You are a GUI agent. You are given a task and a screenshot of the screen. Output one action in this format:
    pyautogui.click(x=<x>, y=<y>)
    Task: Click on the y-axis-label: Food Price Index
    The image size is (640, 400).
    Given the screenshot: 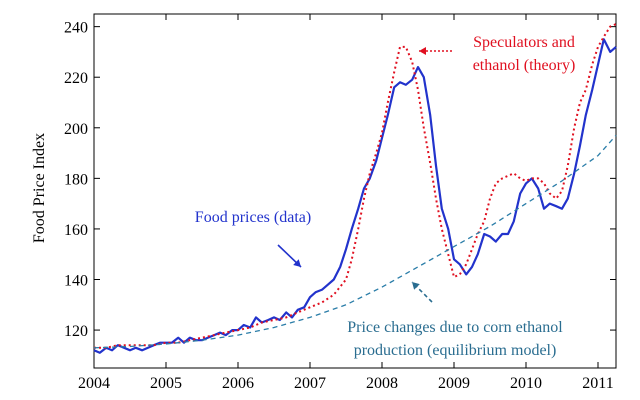 What is the action you would take?
    pyautogui.click(x=39, y=188)
    